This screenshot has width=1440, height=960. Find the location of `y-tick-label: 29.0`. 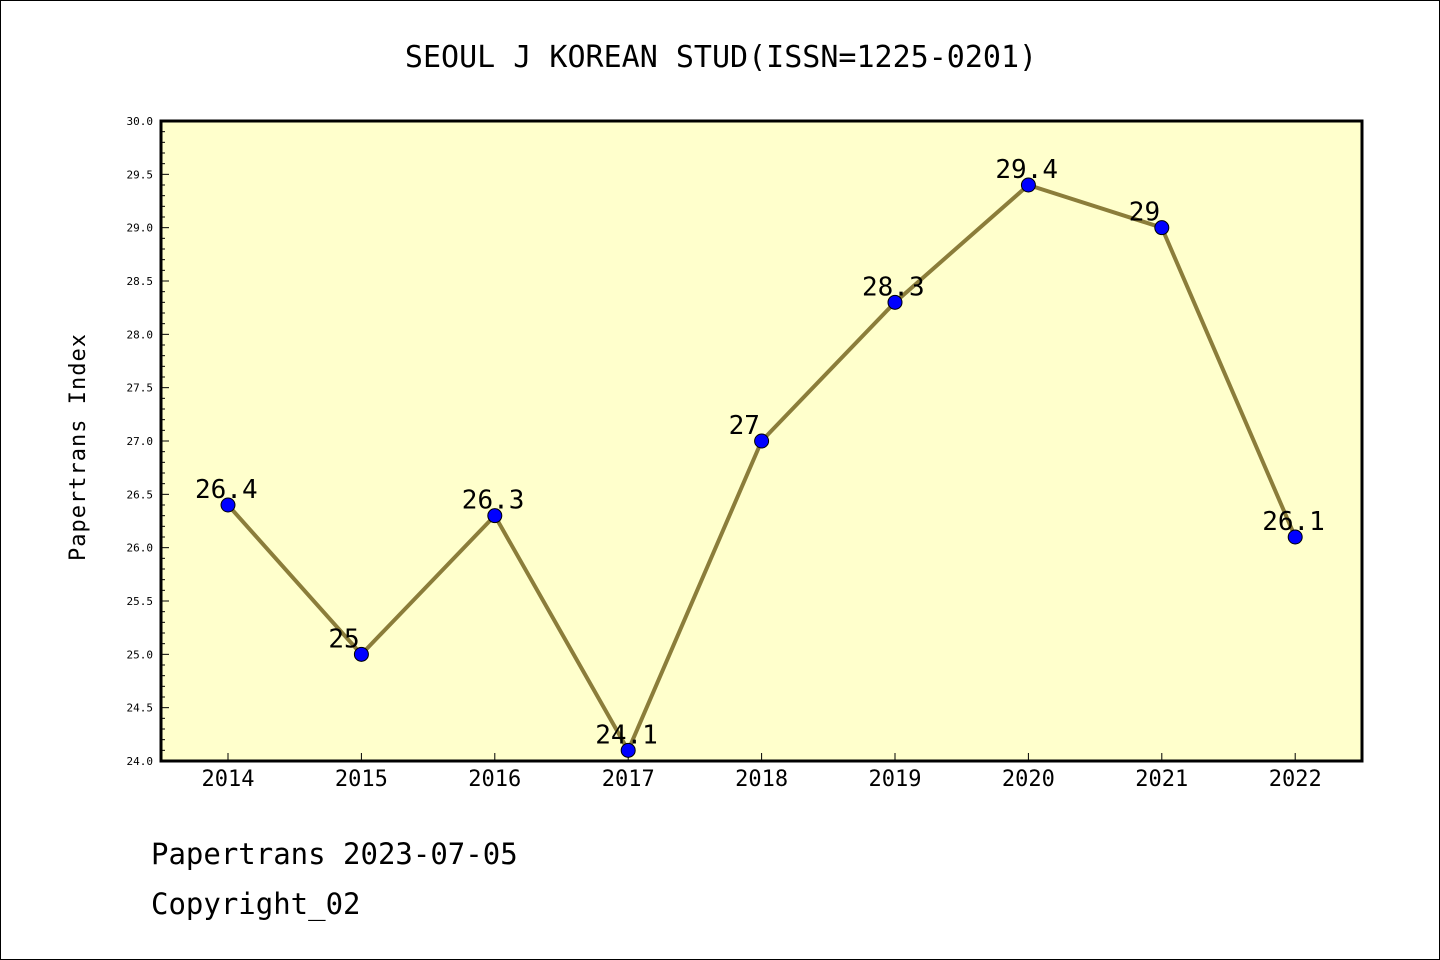

y-tick-label: 29.0 is located at coordinates (140, 228).